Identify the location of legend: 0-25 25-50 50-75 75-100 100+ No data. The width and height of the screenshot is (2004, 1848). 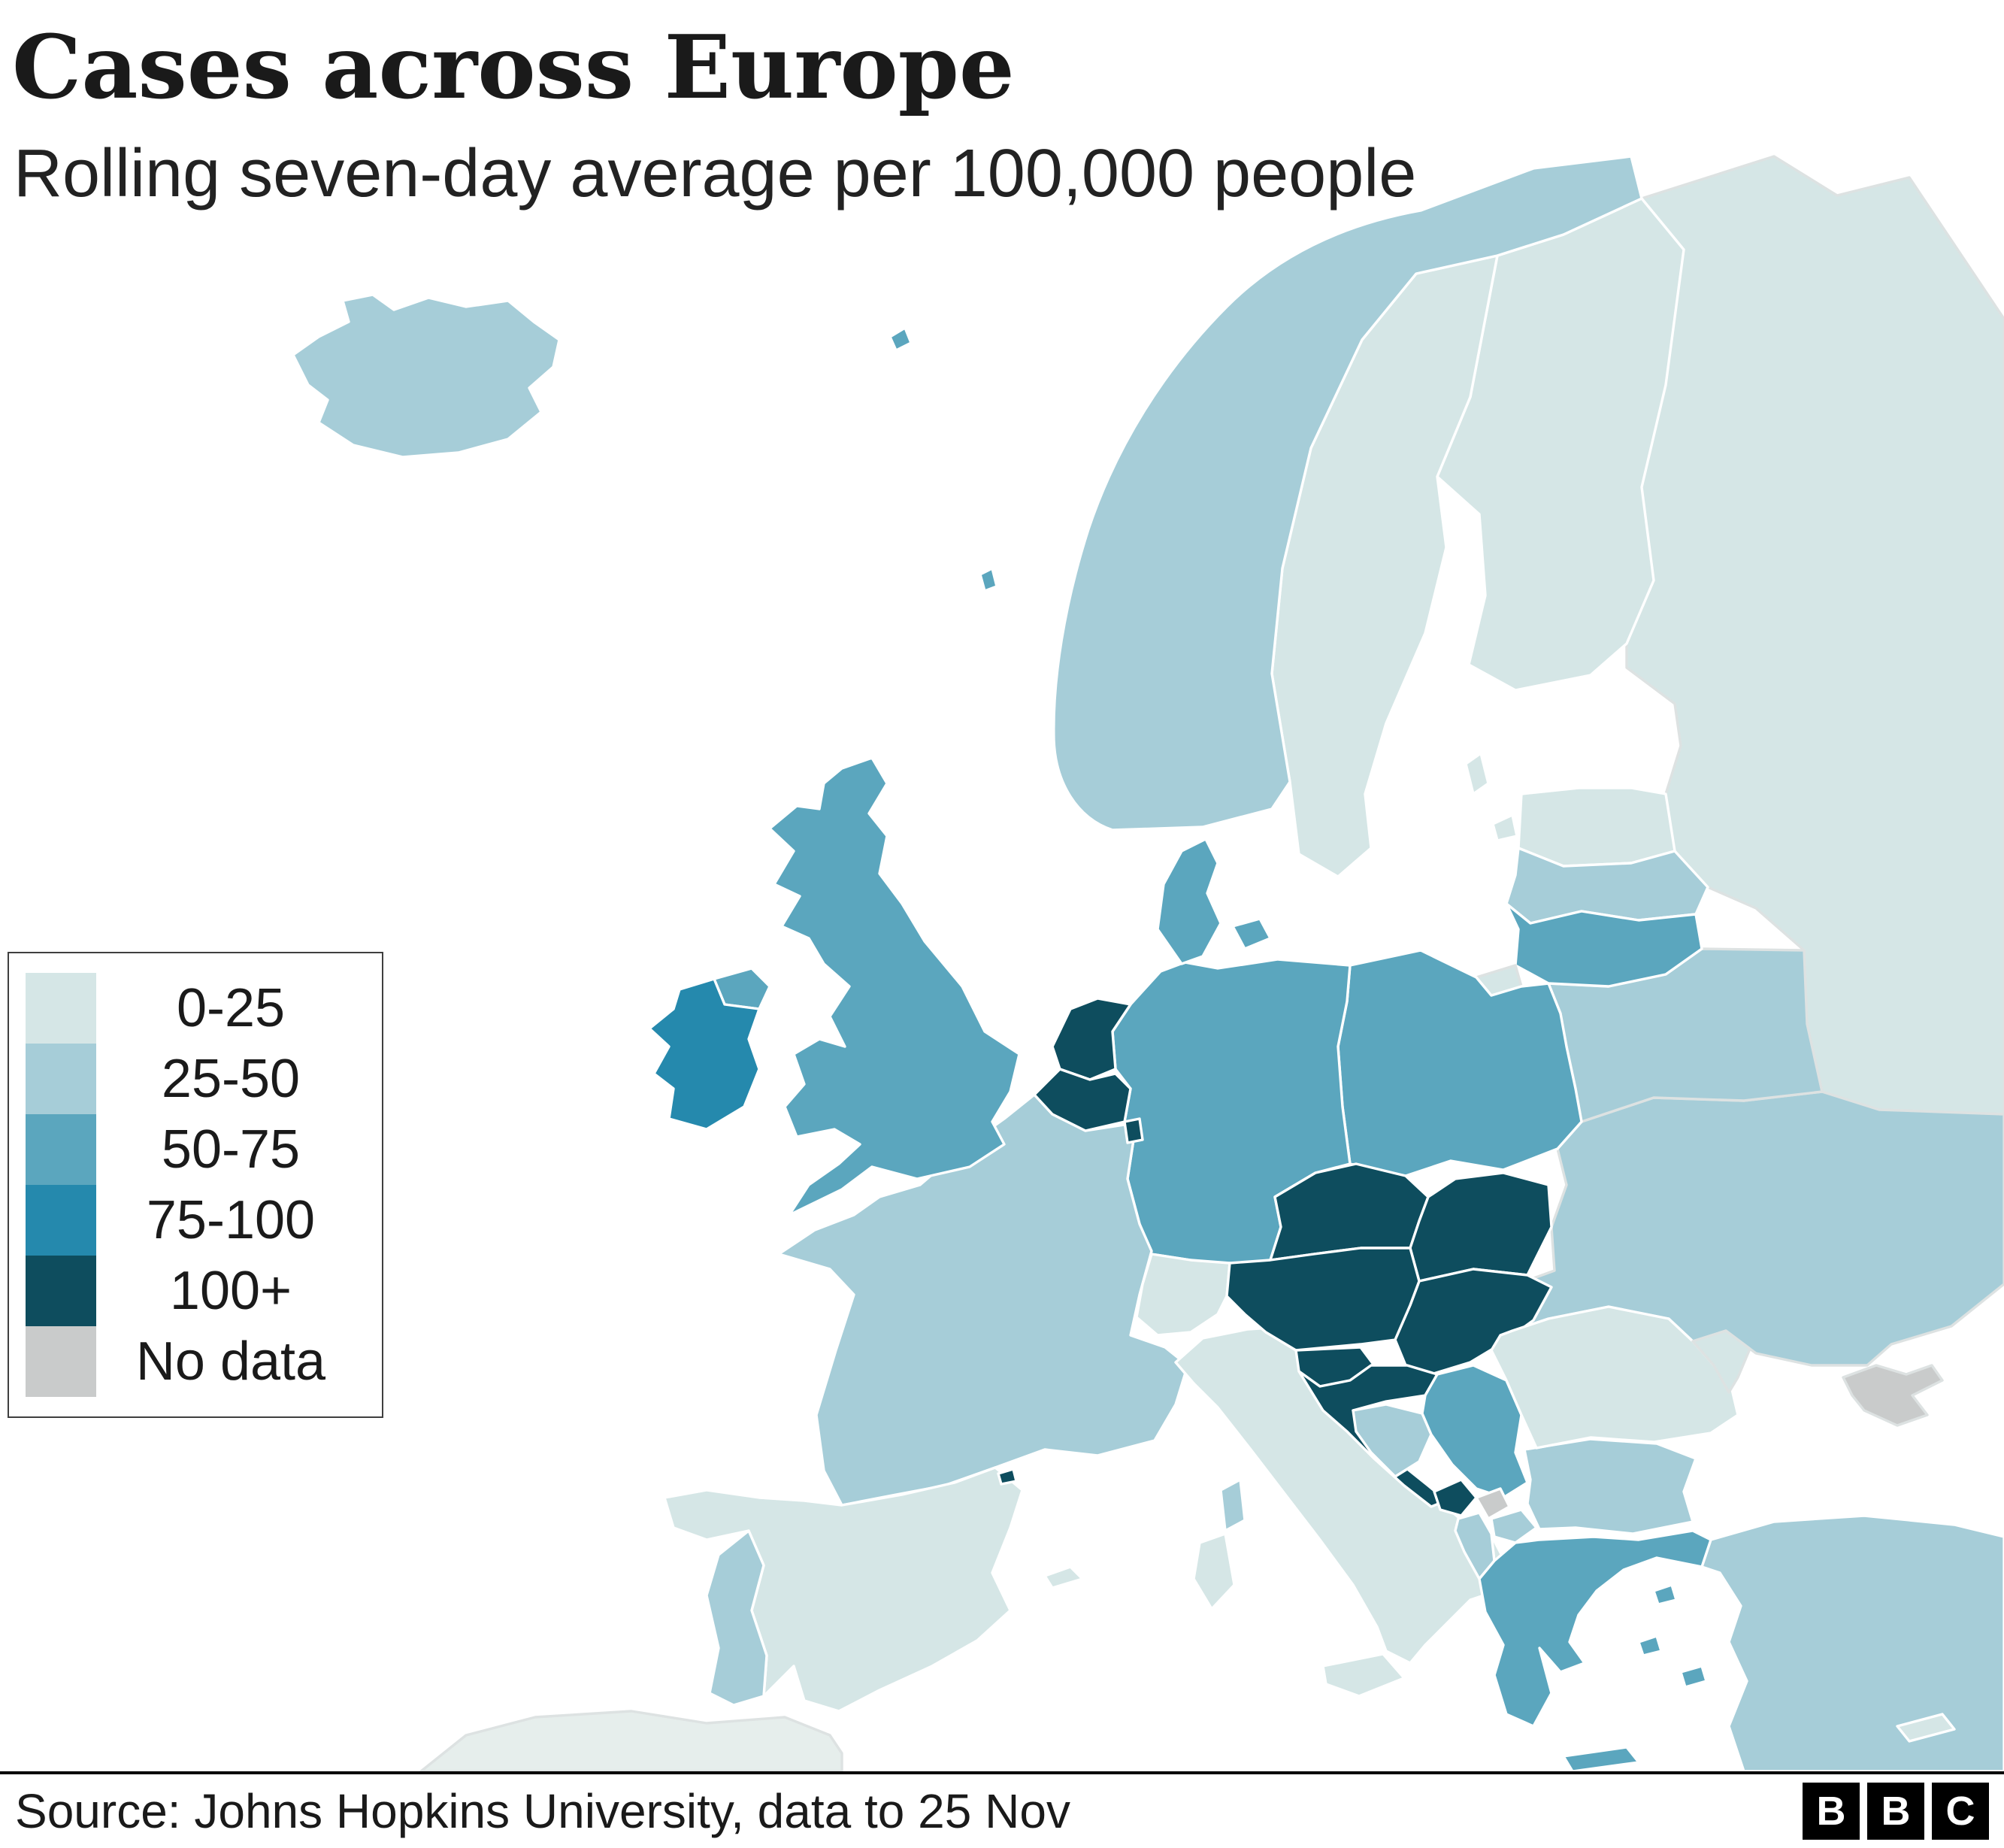
(195, 1185).